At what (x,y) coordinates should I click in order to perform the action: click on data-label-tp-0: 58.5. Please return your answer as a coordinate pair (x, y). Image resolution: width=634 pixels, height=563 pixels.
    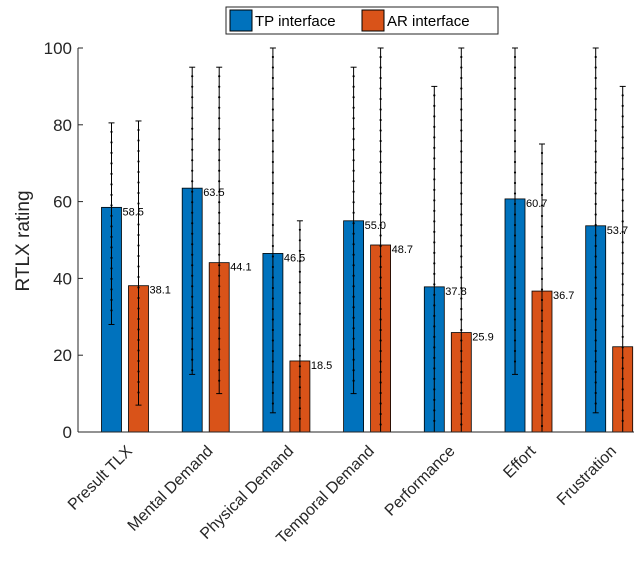
    Looking at the image, I should click on (133, 212).